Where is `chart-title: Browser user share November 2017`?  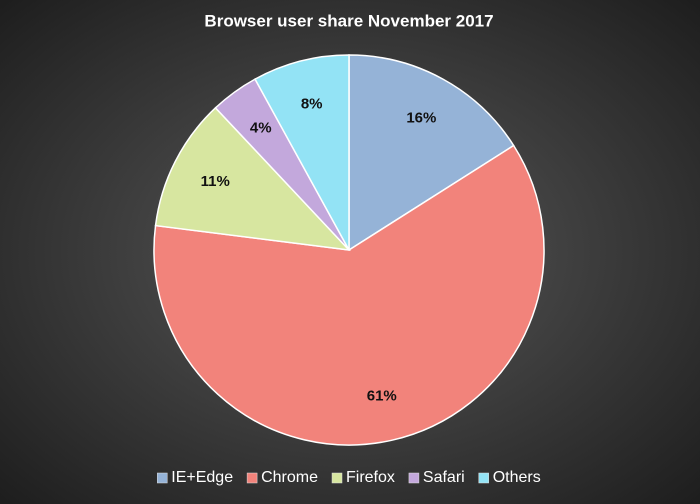
chart-title: Browser user share November 2017 is located at coordinates (348, 20).